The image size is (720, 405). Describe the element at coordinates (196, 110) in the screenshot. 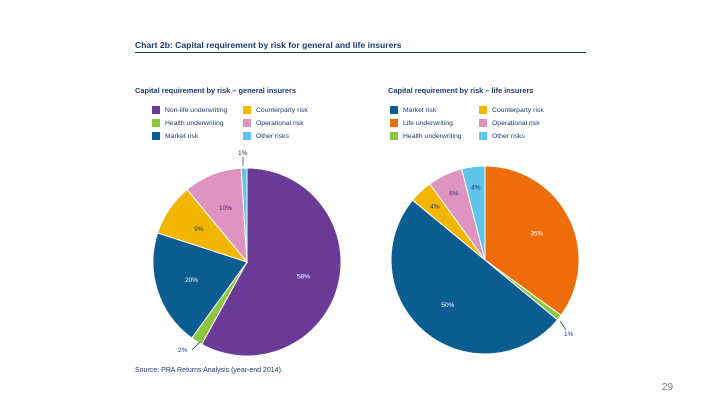

I see `legend-label: Non-life underwriting` at that location.